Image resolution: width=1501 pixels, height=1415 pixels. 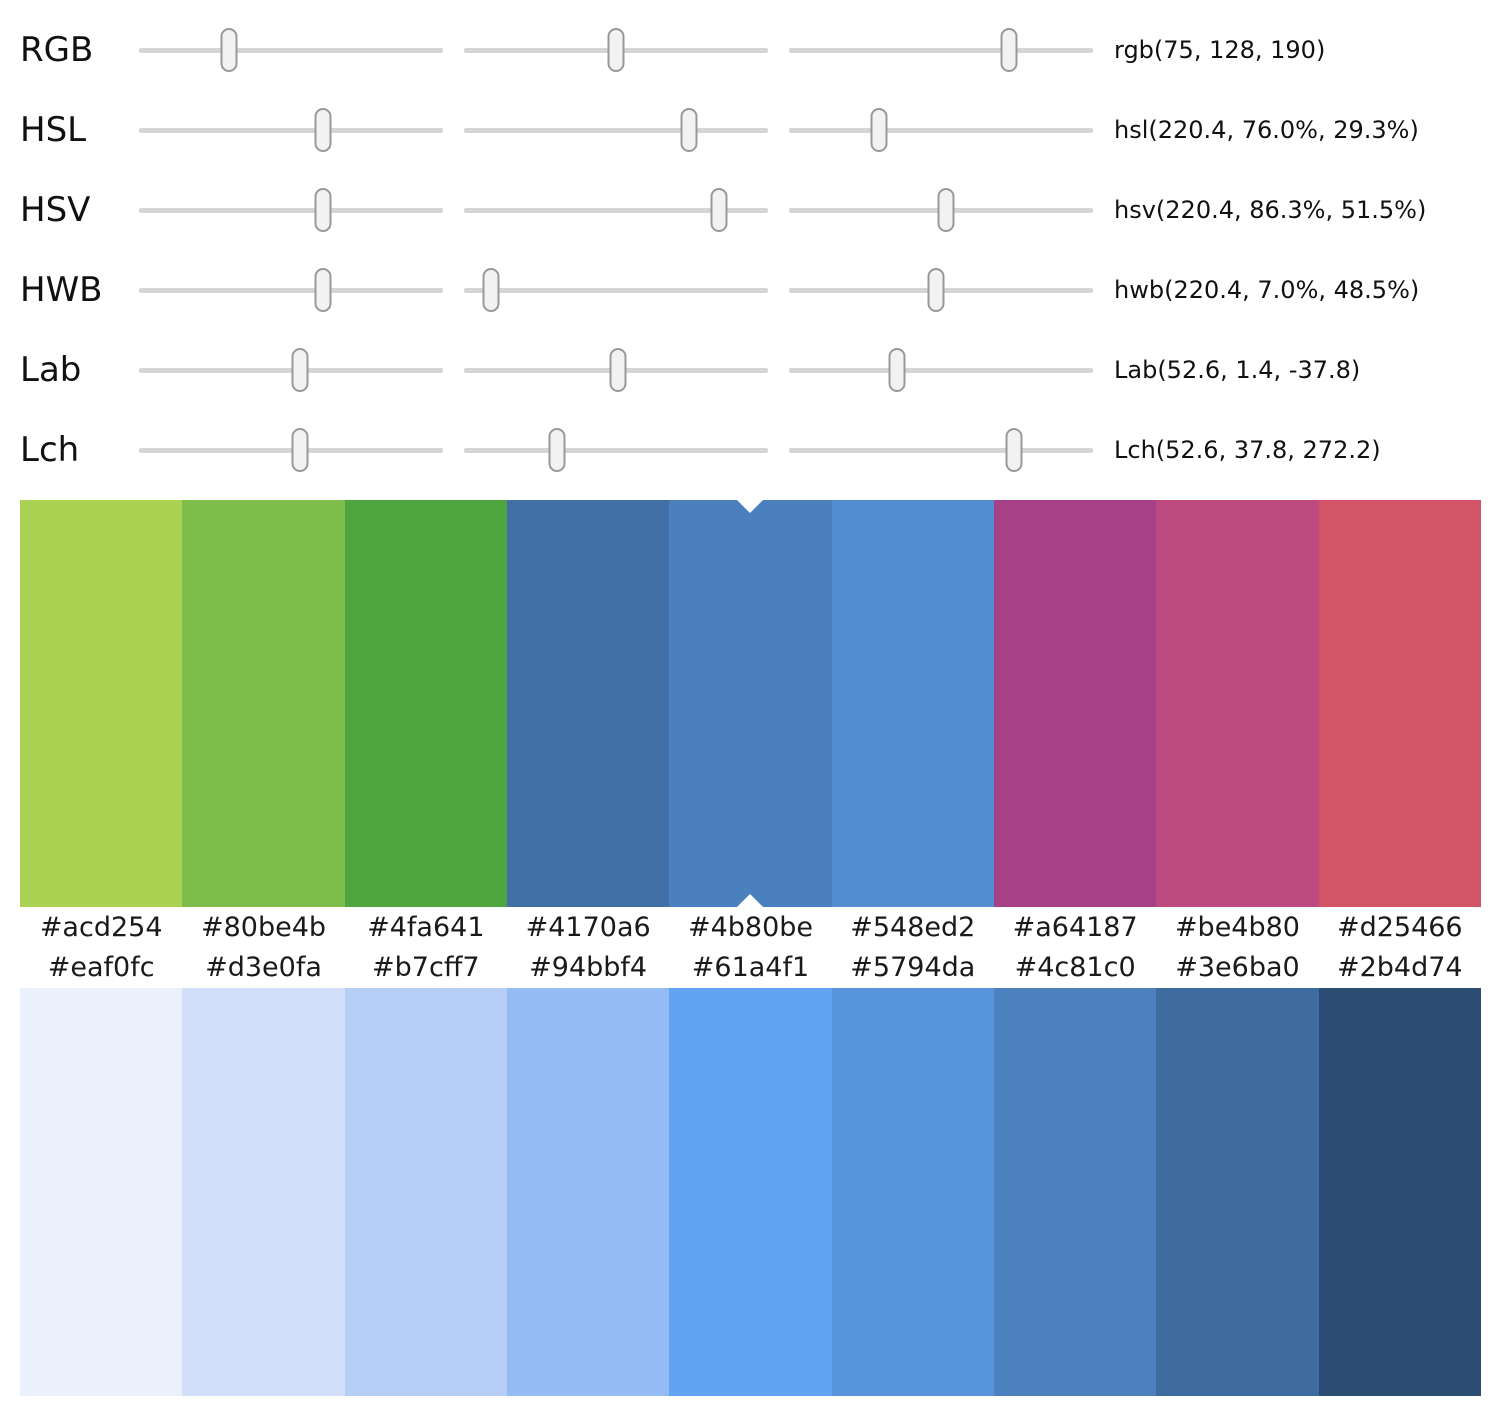 What do you see at coordinates (101, 927) in the screenshot?
I see `swatch-hex-label: #acd254` at bounding box center [101, 927].